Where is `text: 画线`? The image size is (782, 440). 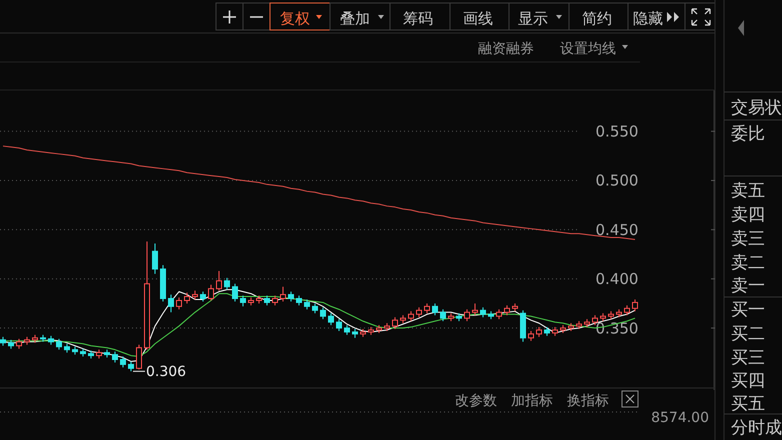
text: 画线 is located at coordinates (478, 18).